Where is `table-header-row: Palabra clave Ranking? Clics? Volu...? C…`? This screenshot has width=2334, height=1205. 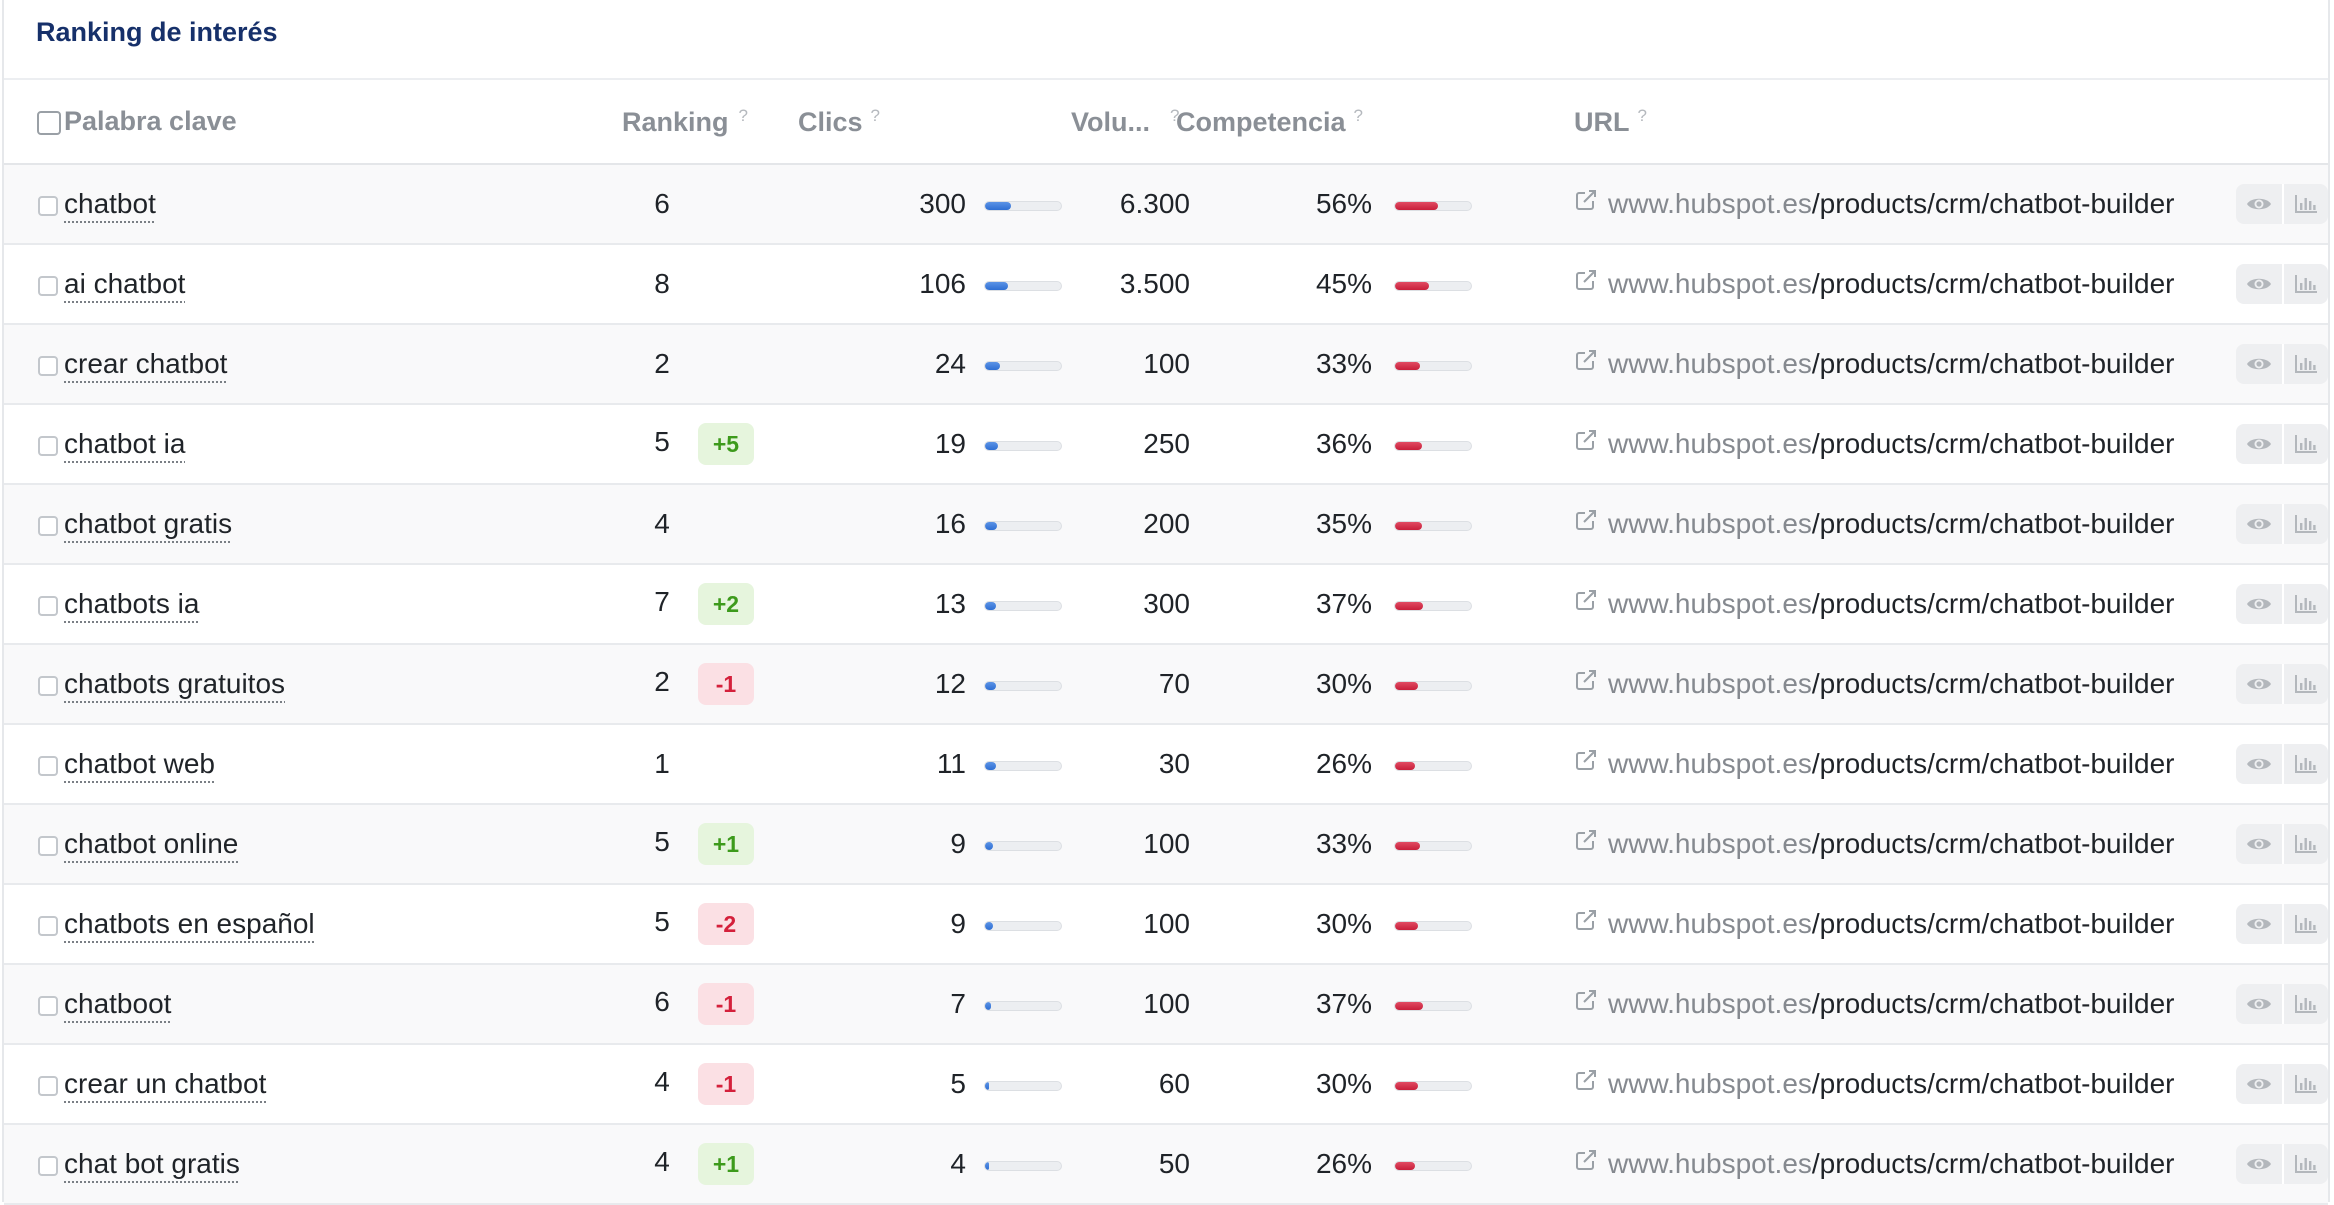
table-header-row: Palabra clave Ranking? Clics? Volu...? C… is located at coordinates (1166, 122).